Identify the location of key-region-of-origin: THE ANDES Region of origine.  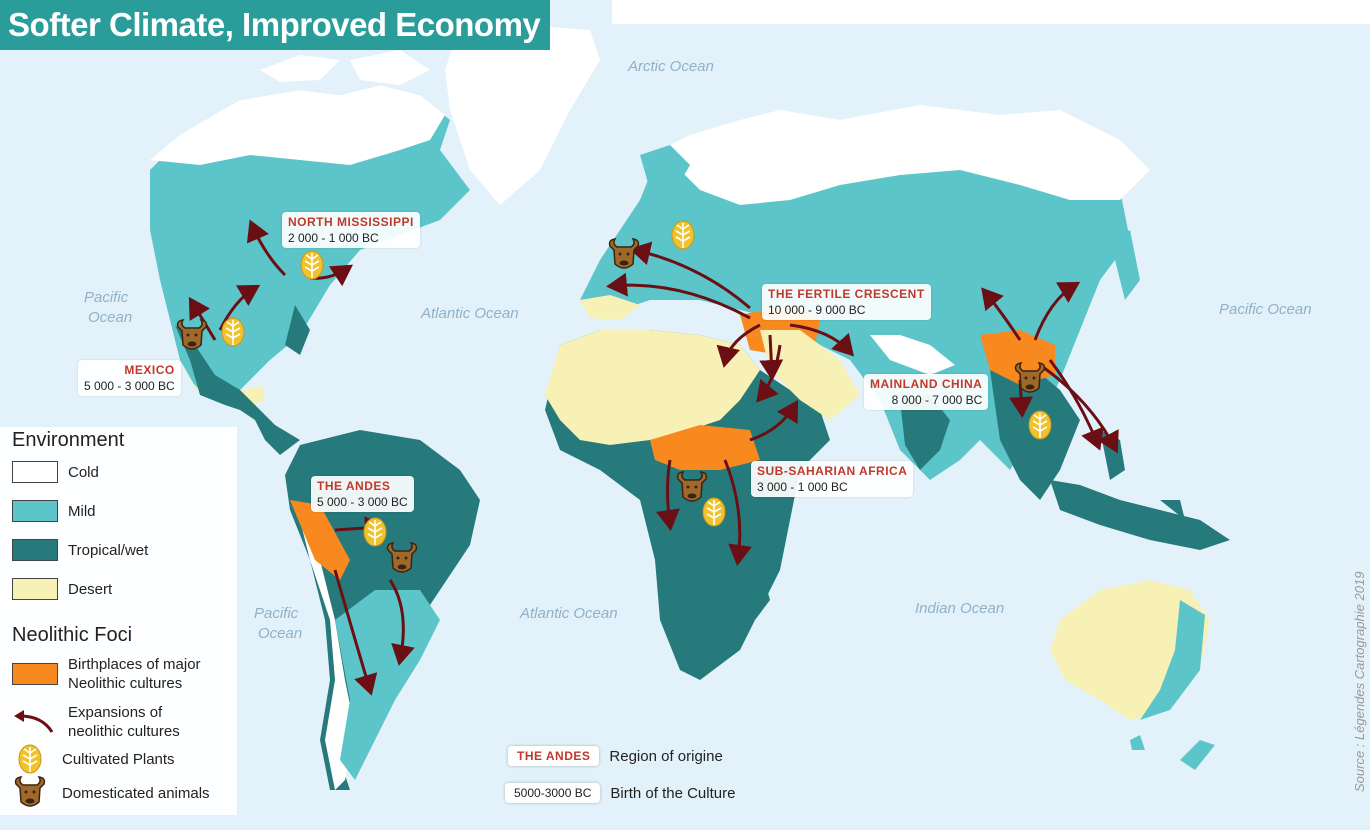
(615, 756).